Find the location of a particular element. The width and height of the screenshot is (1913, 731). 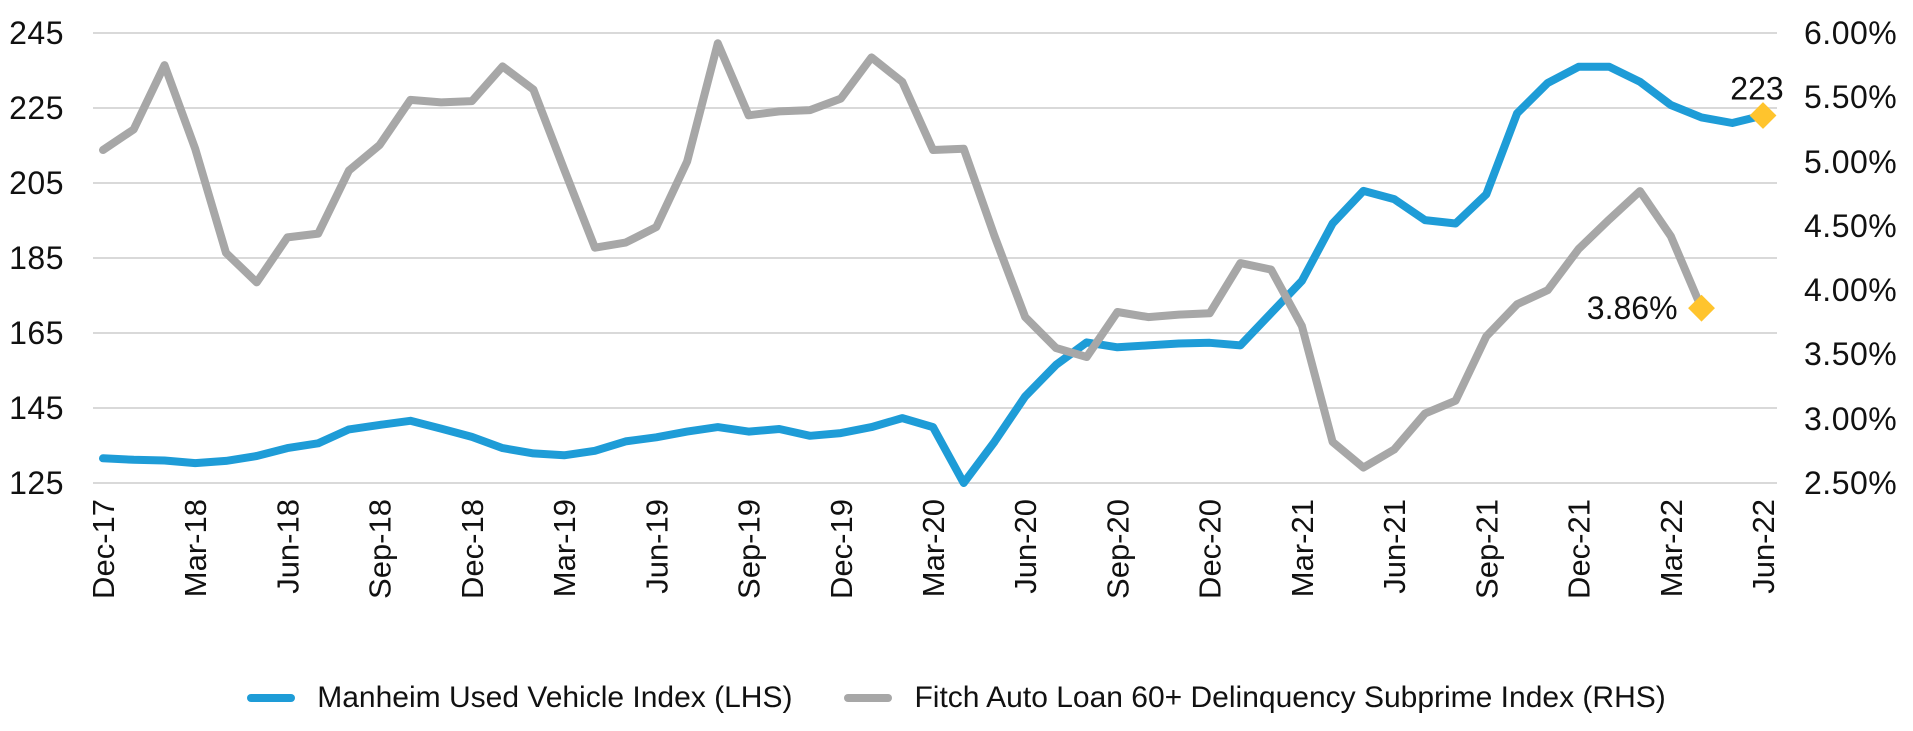

x-axis-tick: Jun-19 is located at coordinates (656, 546).